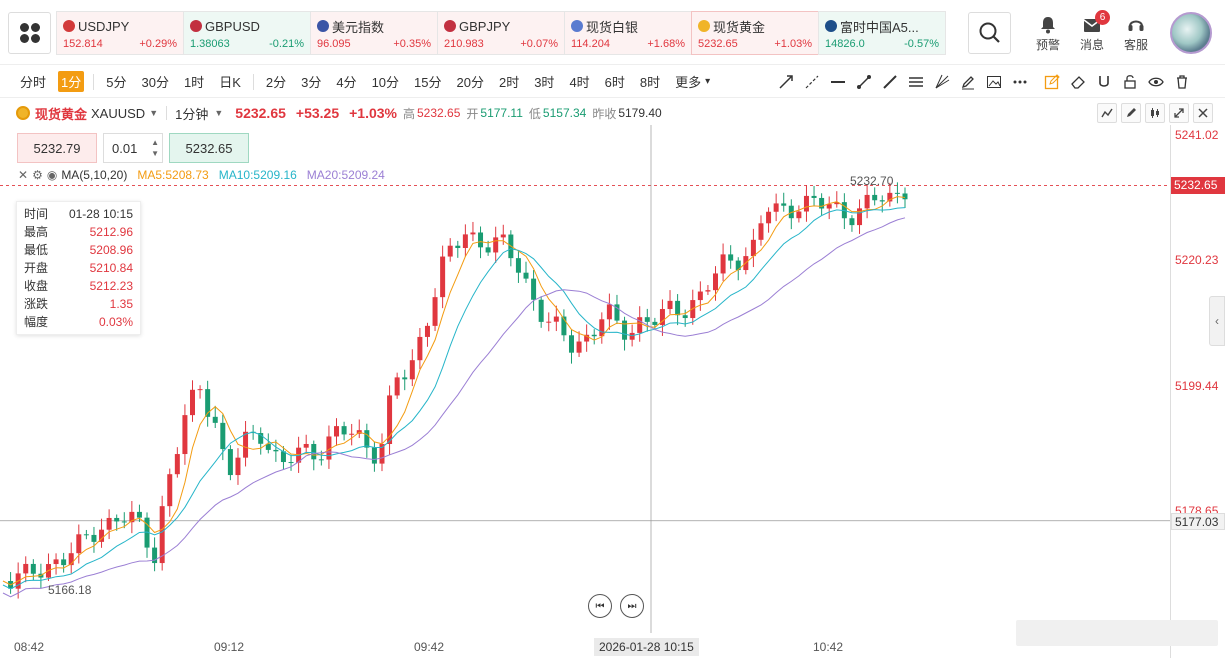 This screenshot has height=658, width=1225. I want to click on horizontal-line-tool, so click(837, 82).